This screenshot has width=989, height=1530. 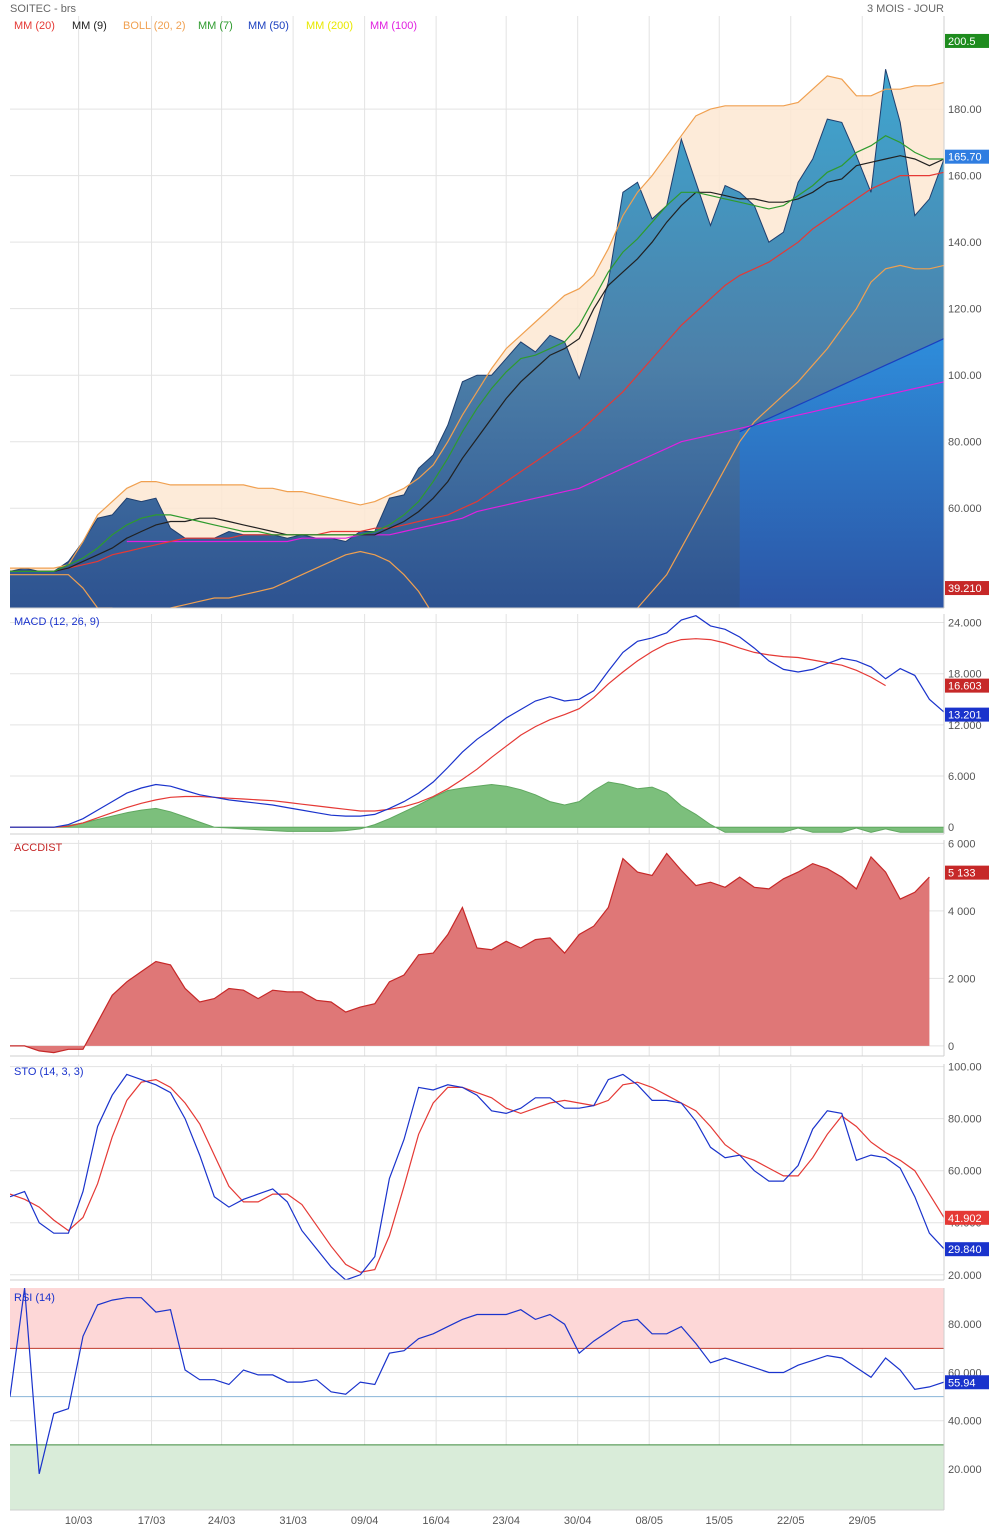 I want to click on period-label: 3 MOIS - JOUR, so click(x=905, y=9).